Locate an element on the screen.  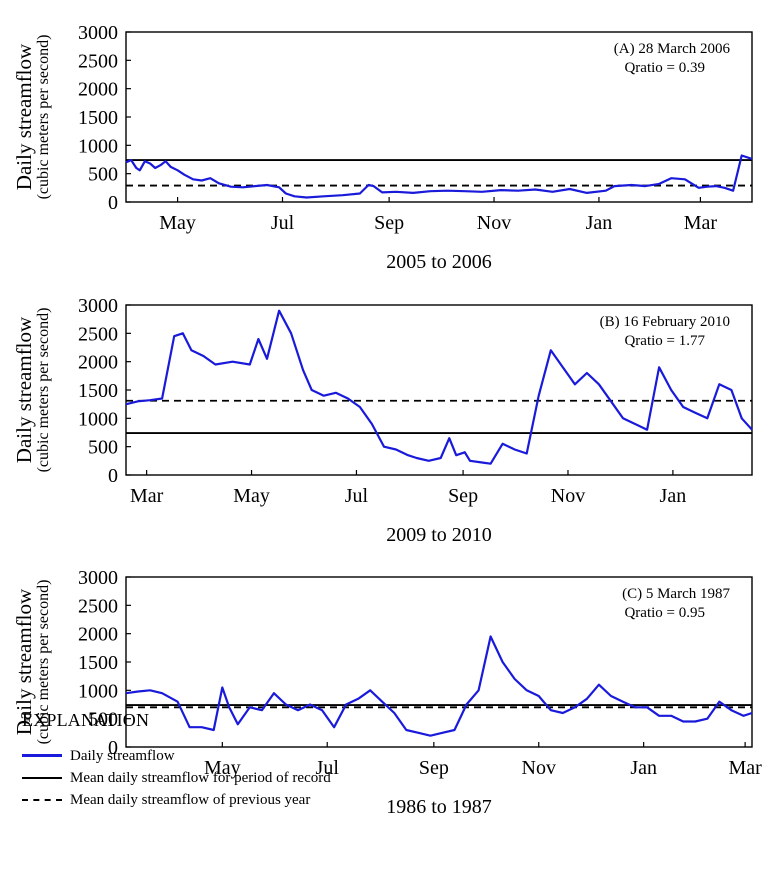
panel-annotation-qratio: Qratio = 0.39 is located at coordinates (664, 68).